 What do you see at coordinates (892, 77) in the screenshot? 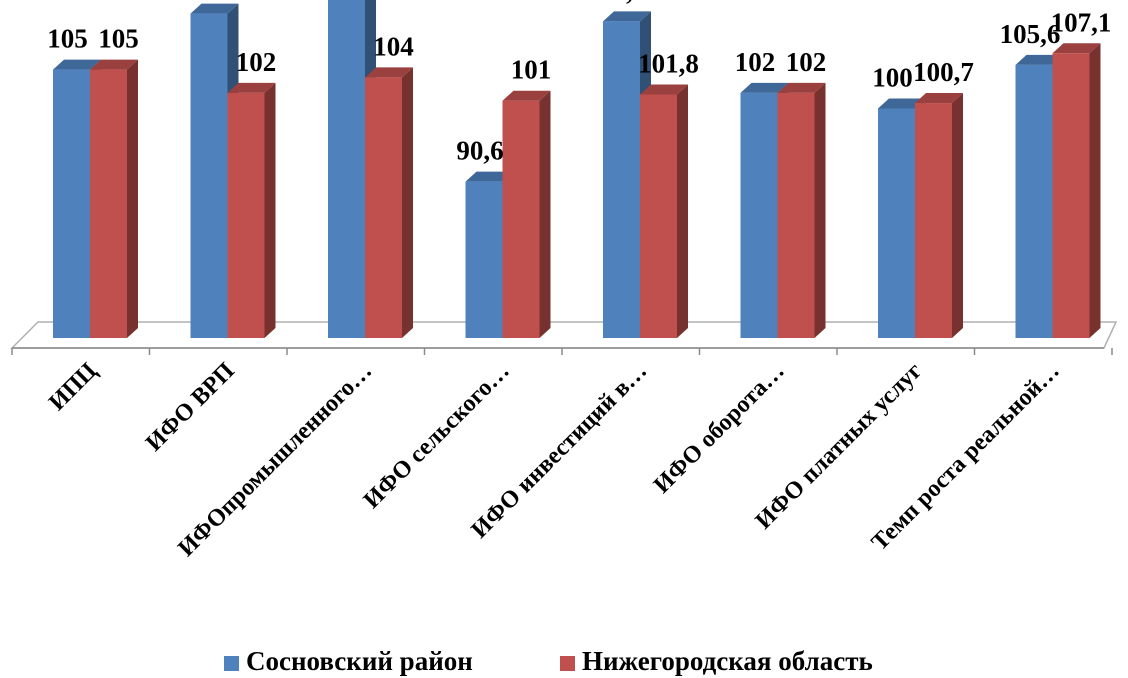
I see `data-label: 100` at bounding box center [892, 77].